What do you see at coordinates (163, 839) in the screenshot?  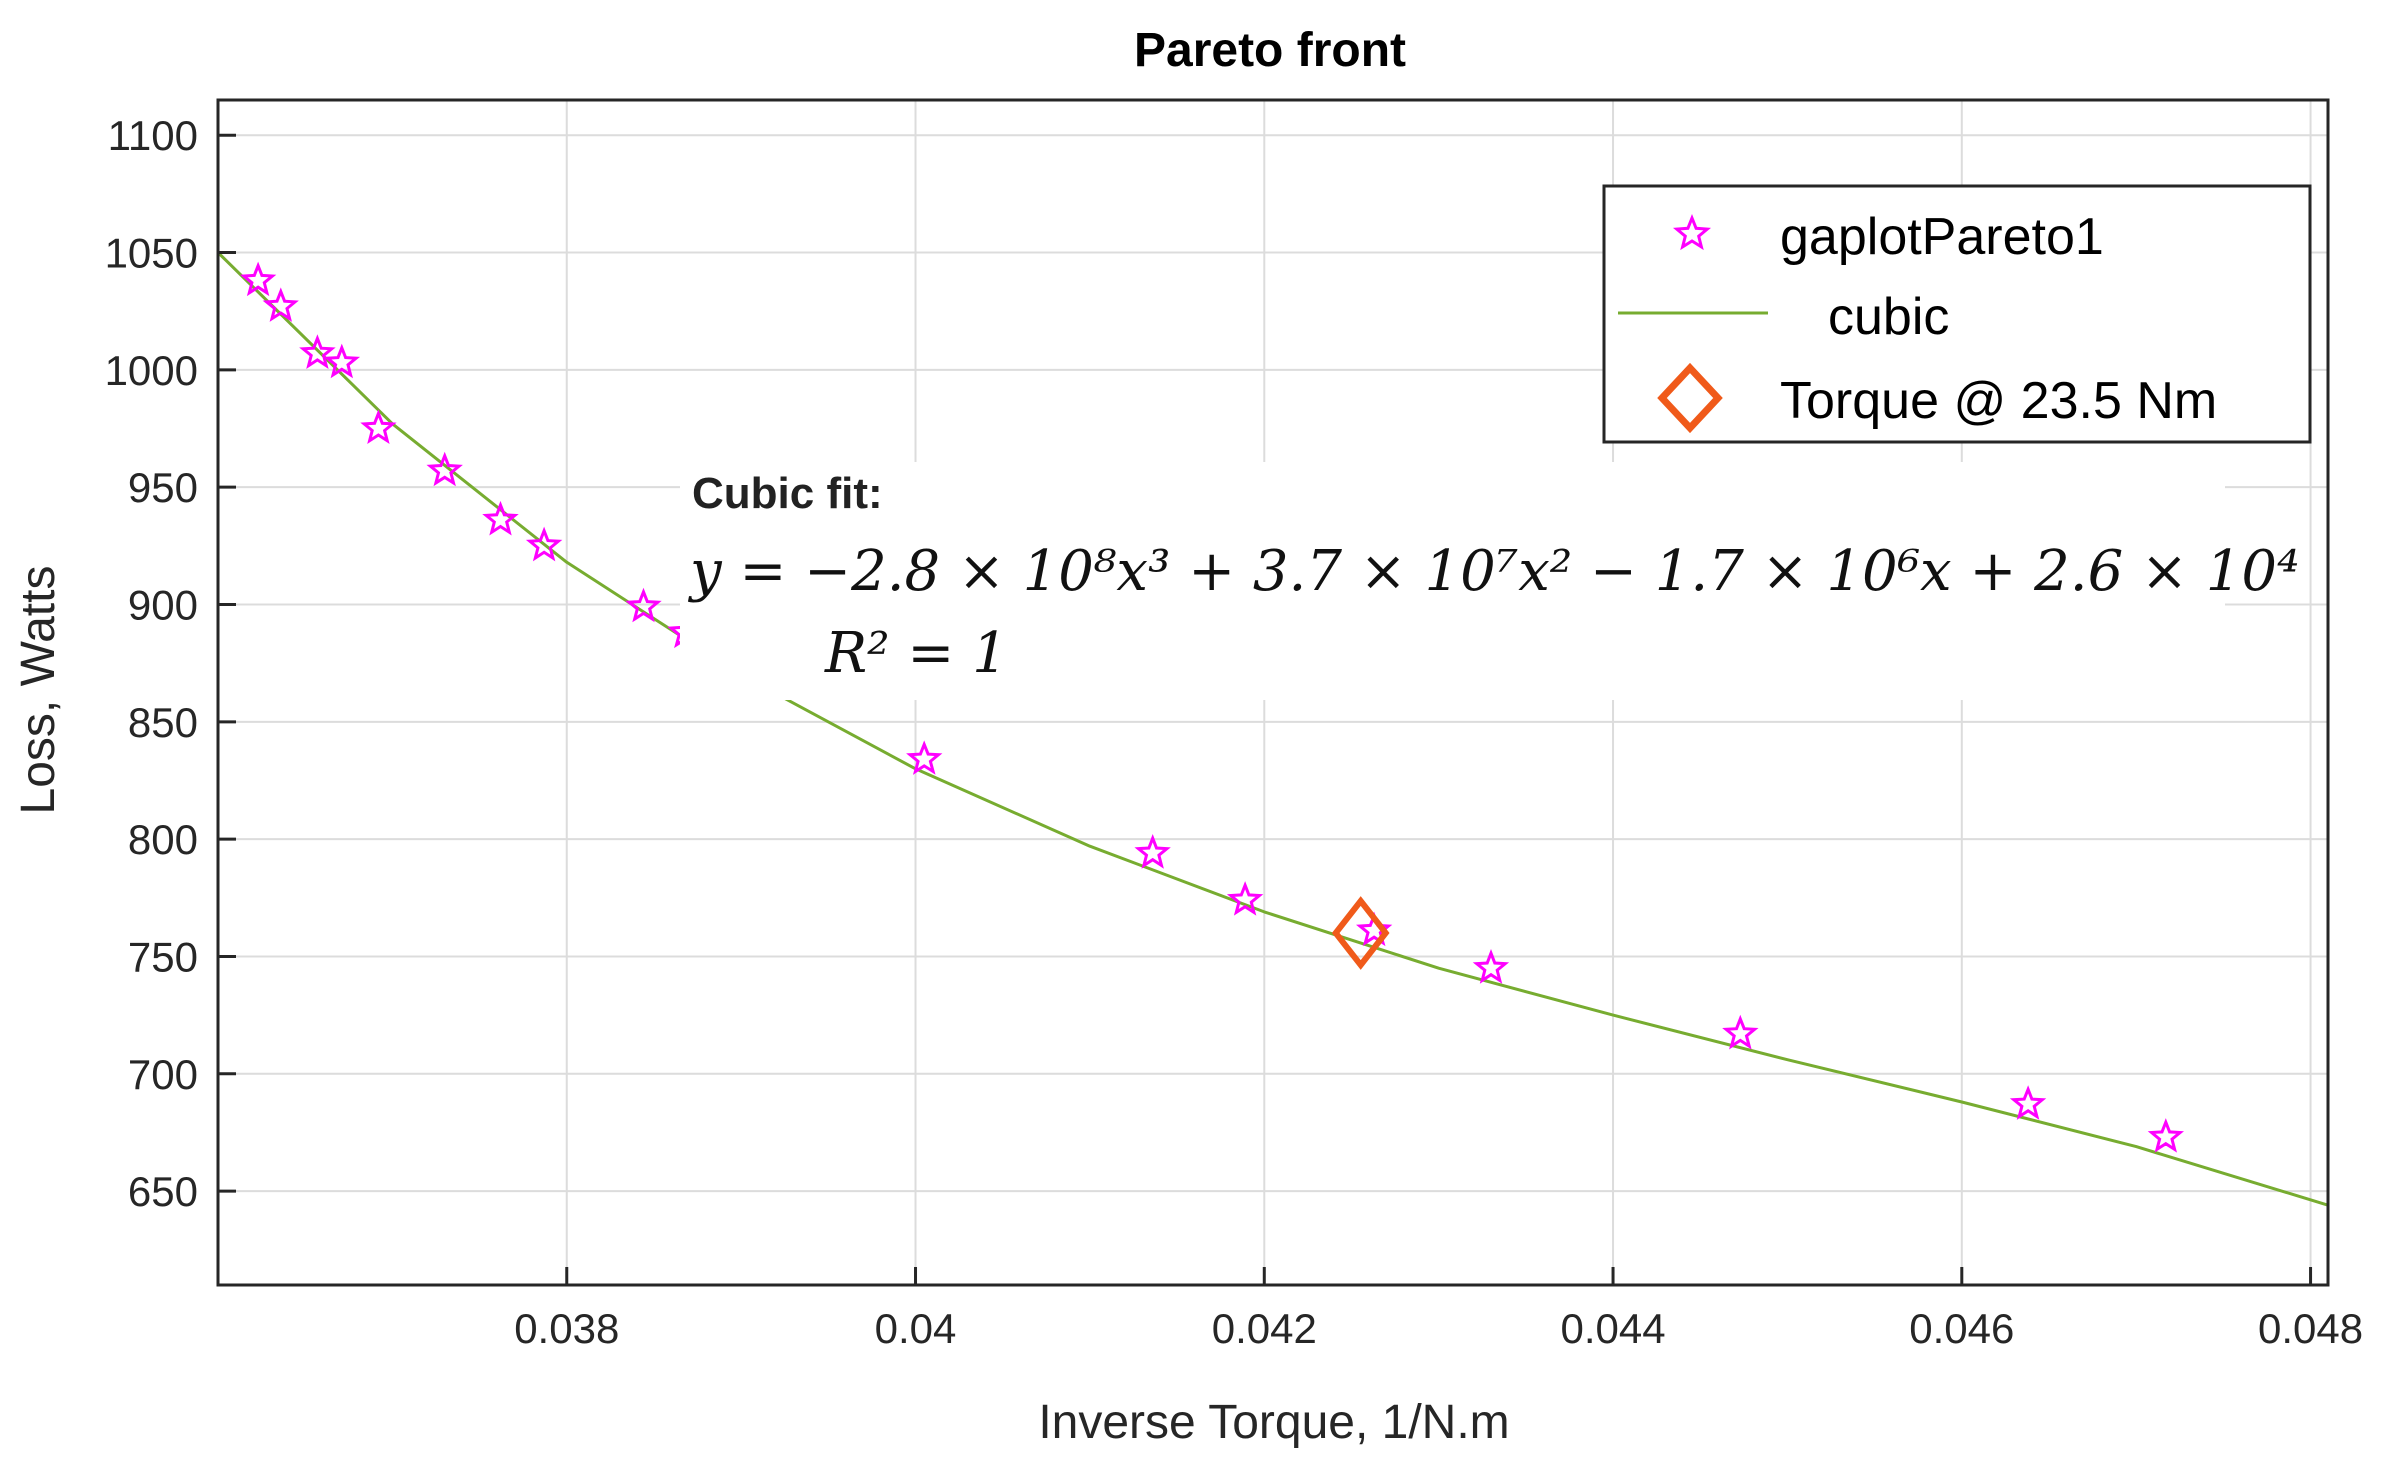 I see `y-tick-label: 800` at bounding box center [163, 839].